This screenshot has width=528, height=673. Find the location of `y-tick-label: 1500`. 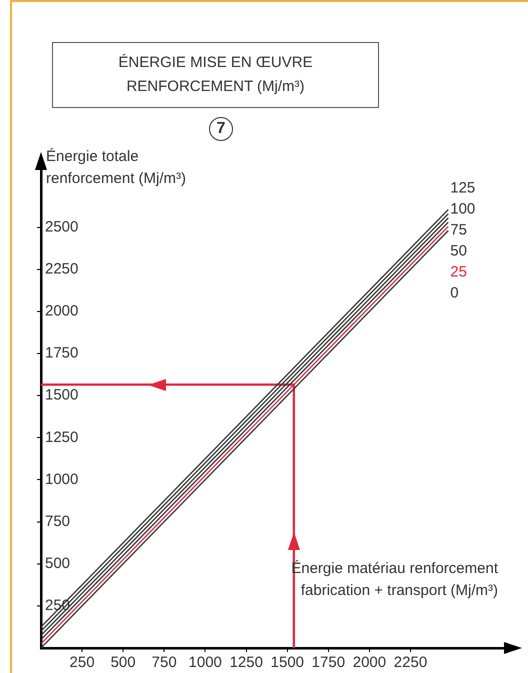

y-tick-label: 1500 is located at coordinates (61, 395).